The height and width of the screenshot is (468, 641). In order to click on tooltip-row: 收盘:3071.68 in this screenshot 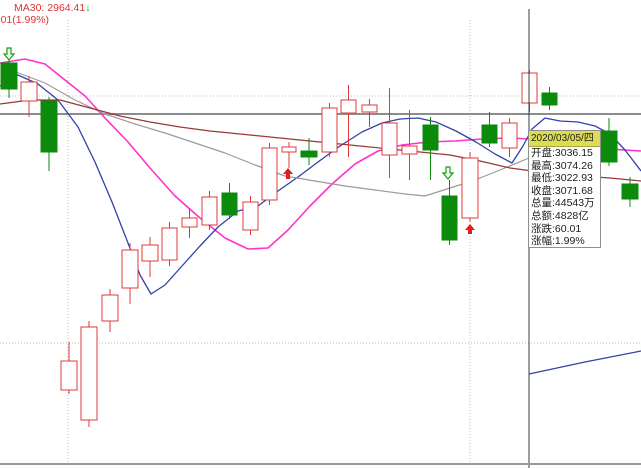, I will do `click(562, 190)`.